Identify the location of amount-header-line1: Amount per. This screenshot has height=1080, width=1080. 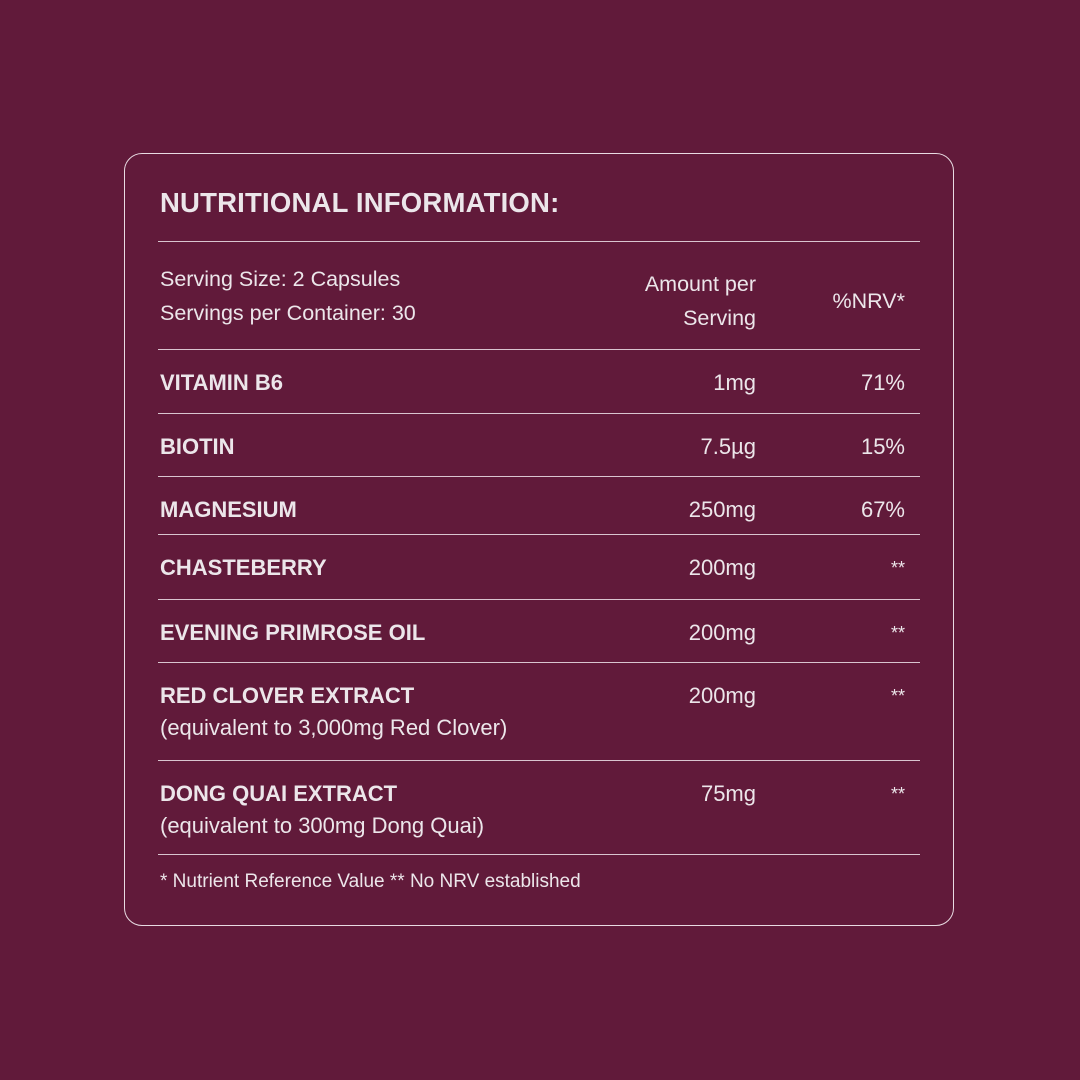
(700, 284).